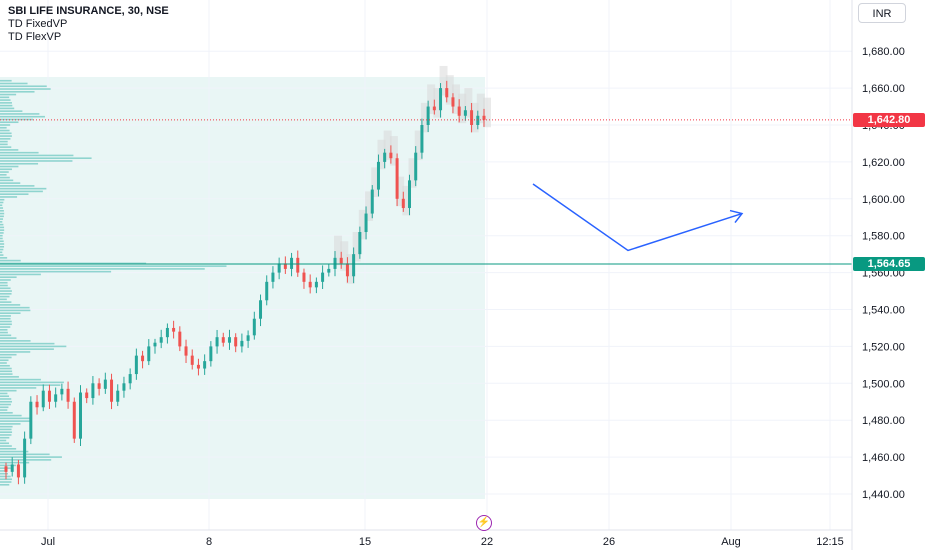 The image size is (932, 550). I want to click on symbol-title: SBI LIFE INSURANCE, 30, NSE, so click(88, 11).